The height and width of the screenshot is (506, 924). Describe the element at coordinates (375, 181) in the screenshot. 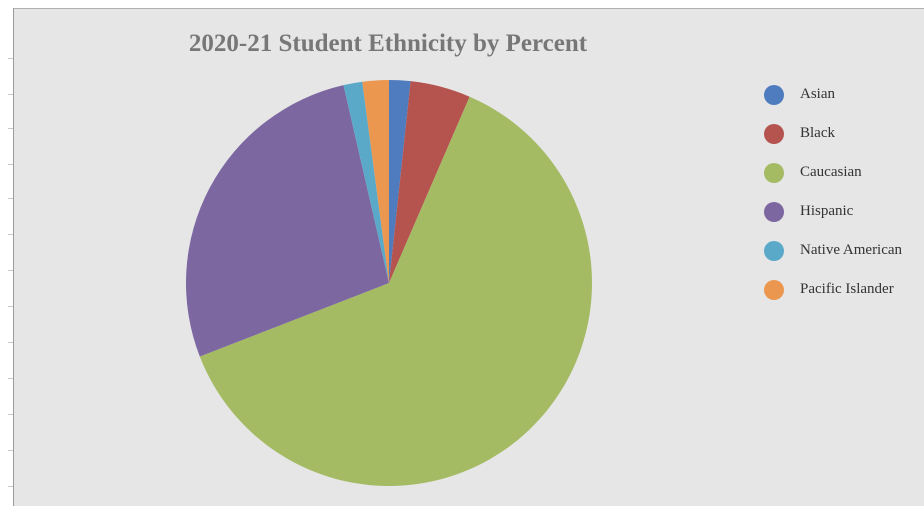

I see `pie-slice-pacific-islander` at that location.